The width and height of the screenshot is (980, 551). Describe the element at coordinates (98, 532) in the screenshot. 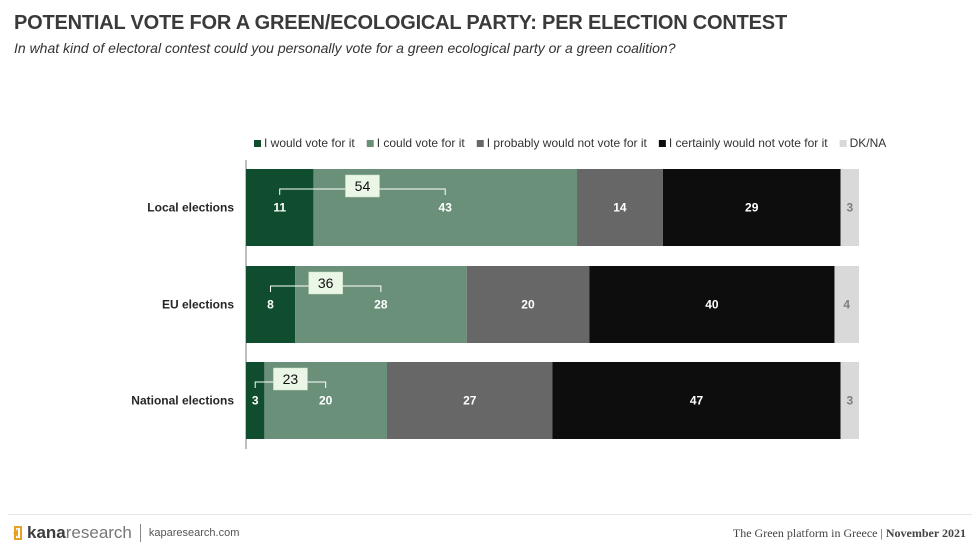

I see `logo-text-research: research` at that location.